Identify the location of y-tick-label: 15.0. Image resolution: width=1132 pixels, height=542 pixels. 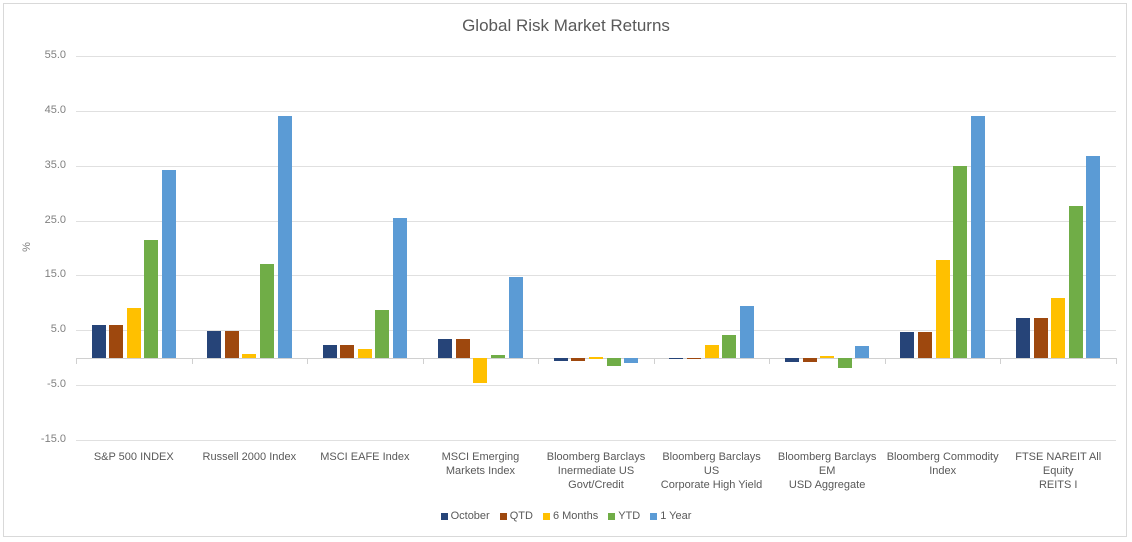
(55, 274).